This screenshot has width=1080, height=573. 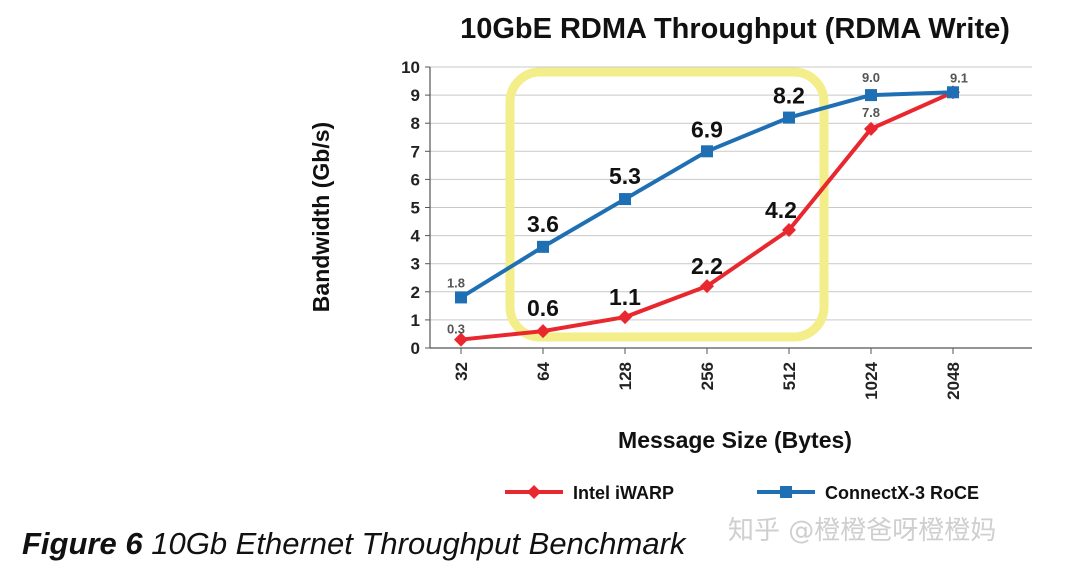 I want to click on data-label: 8.2, so click(x=789, y=96).